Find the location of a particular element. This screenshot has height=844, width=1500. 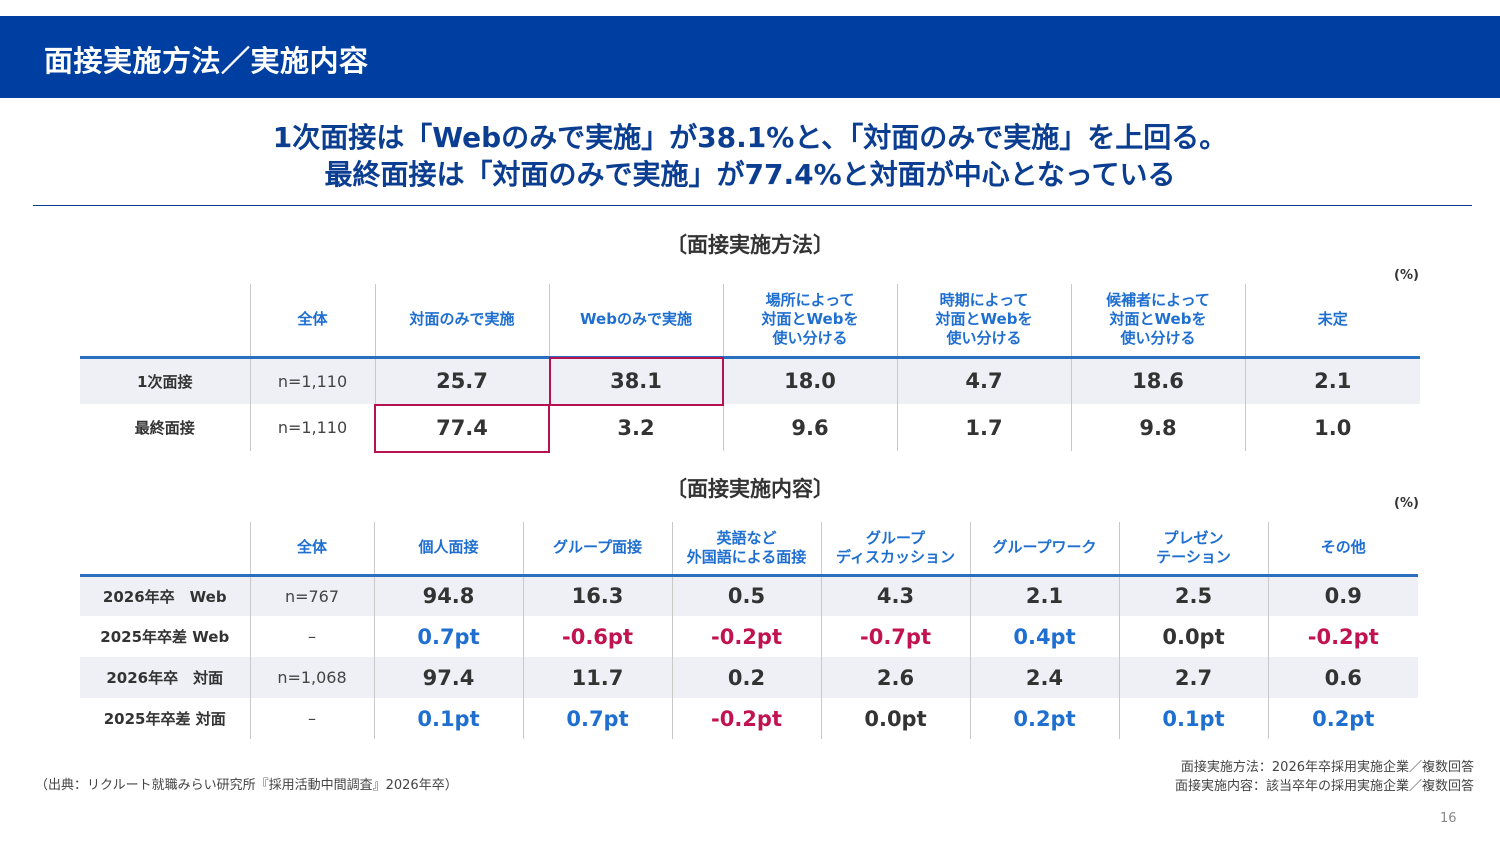

source-footnote: （出典：リクルート就職みらい研究所『採用活動中間調査』2026年卒） is located at coordinates (246, 785).